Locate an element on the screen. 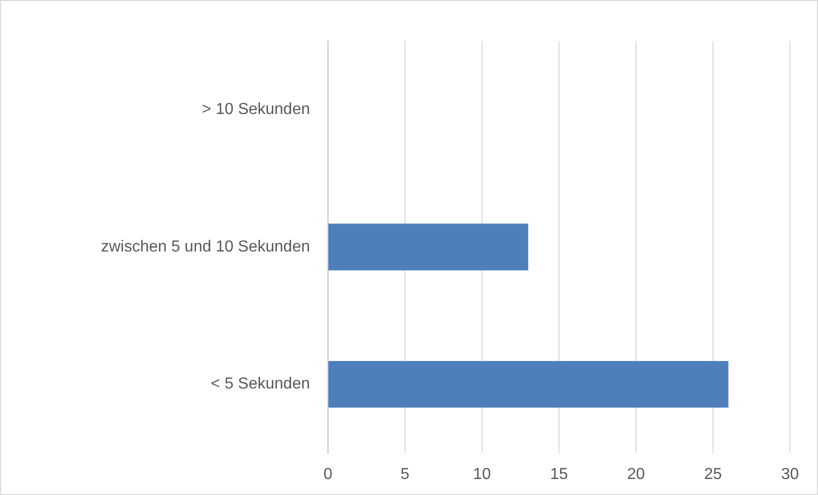 The image size is (818, 495). x-tick-label: 25 is located at coordinates (713, 475).